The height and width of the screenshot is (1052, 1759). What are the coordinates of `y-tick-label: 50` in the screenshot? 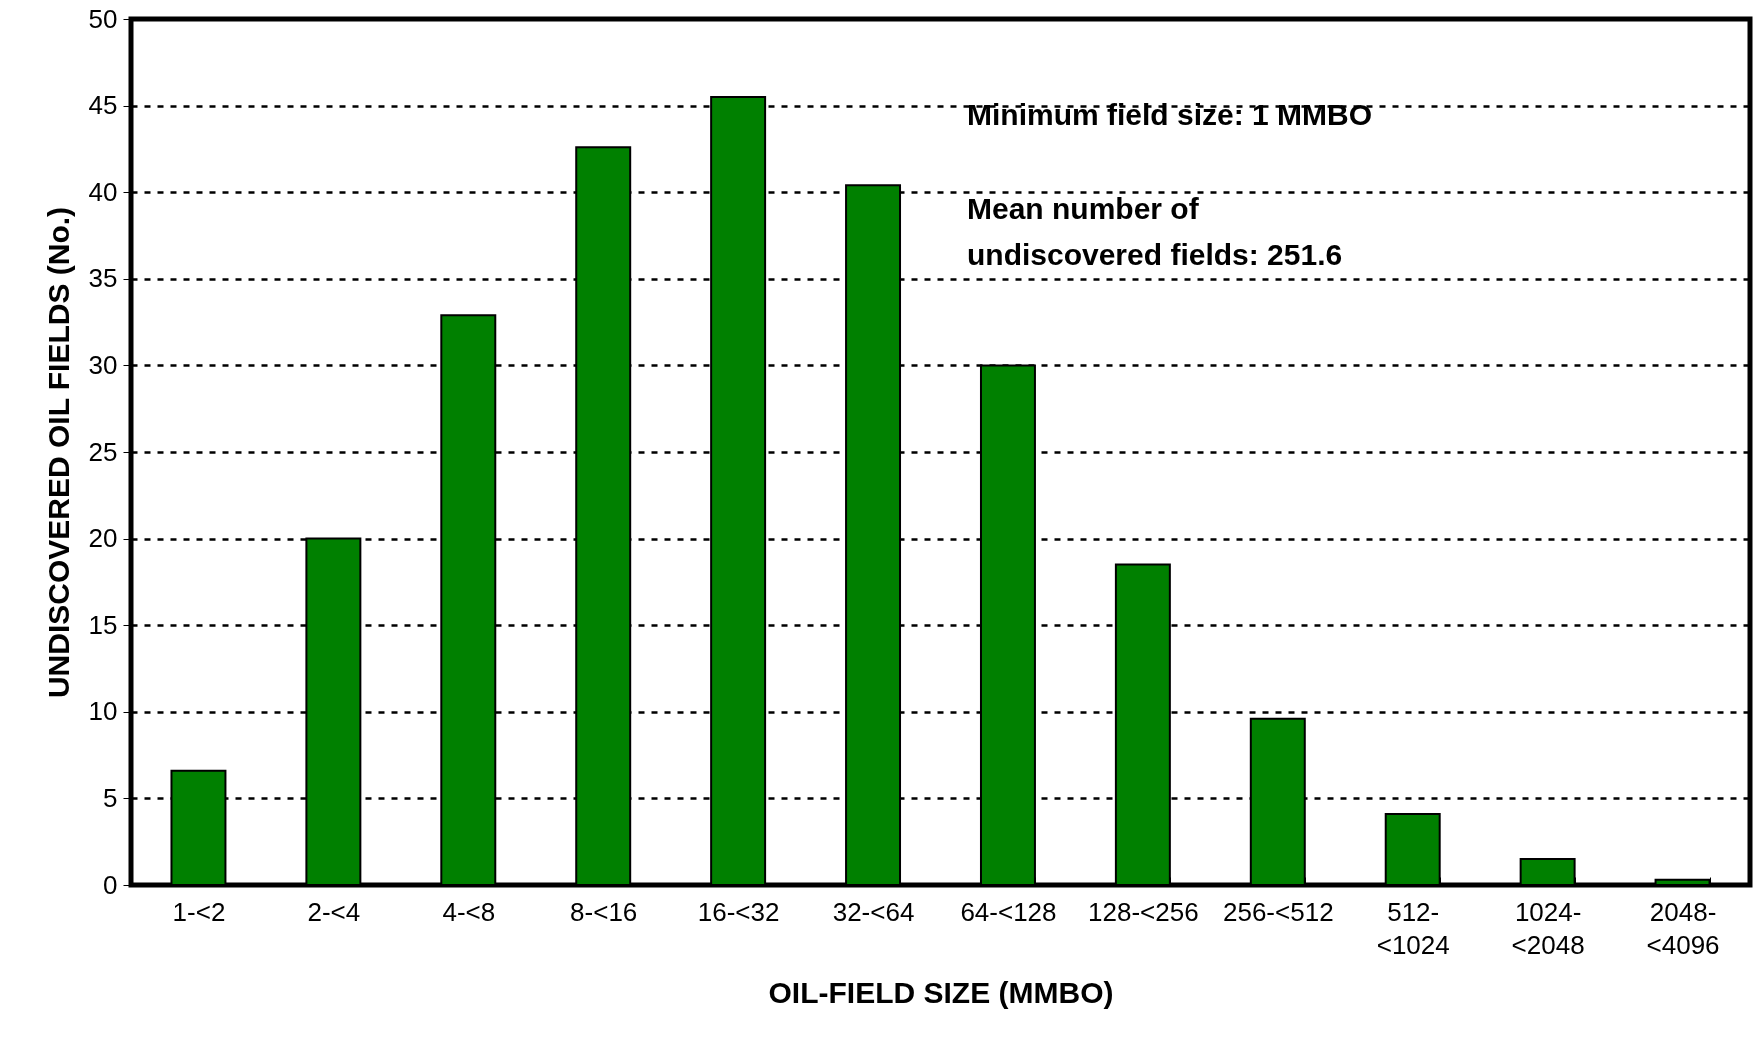 It's located at (103, 18).